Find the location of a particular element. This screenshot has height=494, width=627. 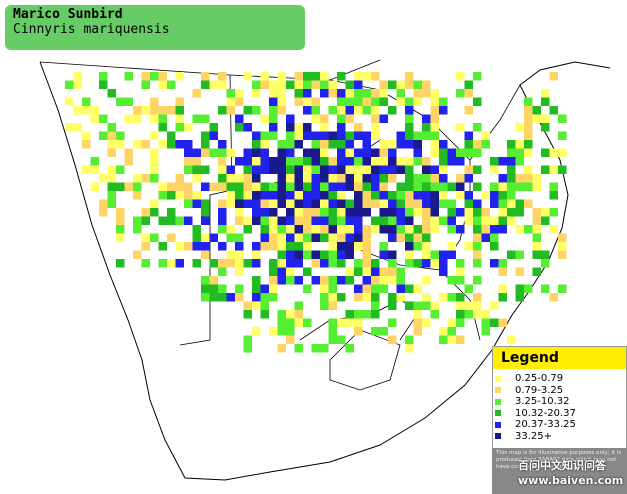

legend-swatch is located at coordinates (498, 436).